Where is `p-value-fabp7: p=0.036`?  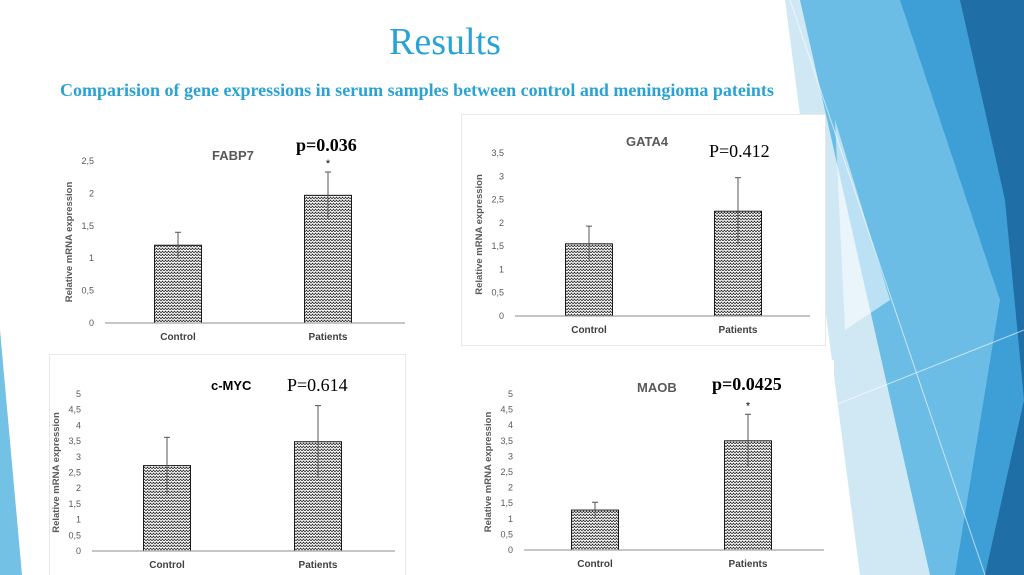
p-value-fabp7: p=0.036 is located at coordinates (326, 145).